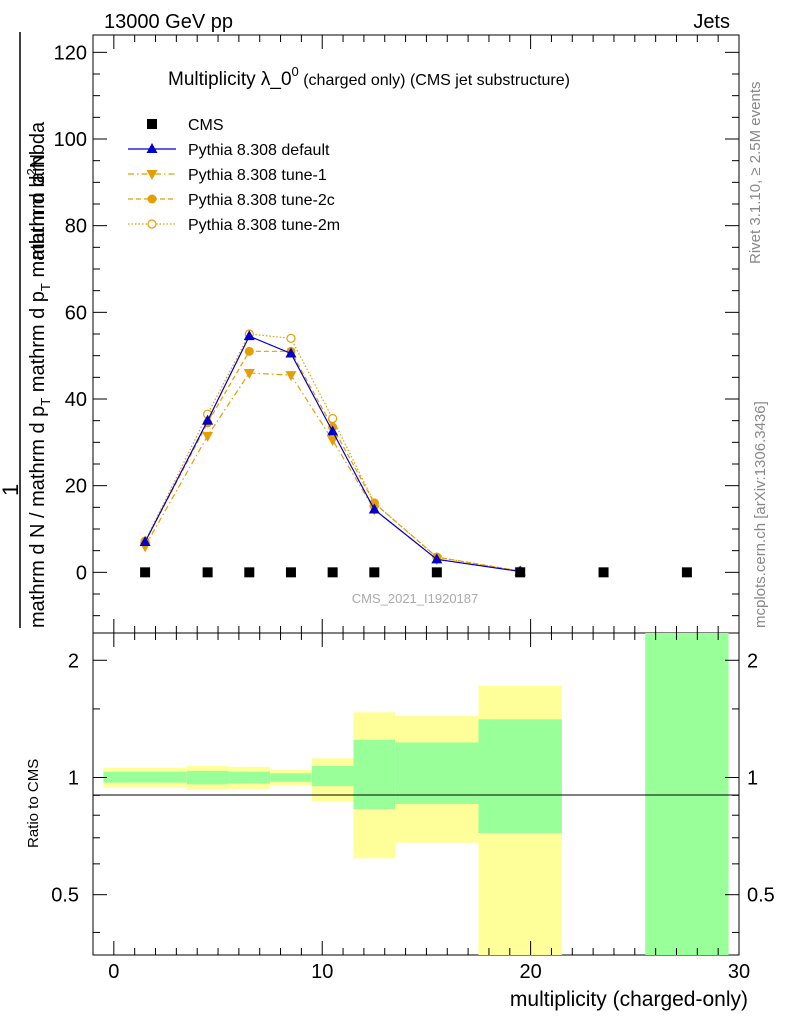 This screenshot has height=1024, width=786. I want to click on y-tick-label: 0, so click(81, 573).